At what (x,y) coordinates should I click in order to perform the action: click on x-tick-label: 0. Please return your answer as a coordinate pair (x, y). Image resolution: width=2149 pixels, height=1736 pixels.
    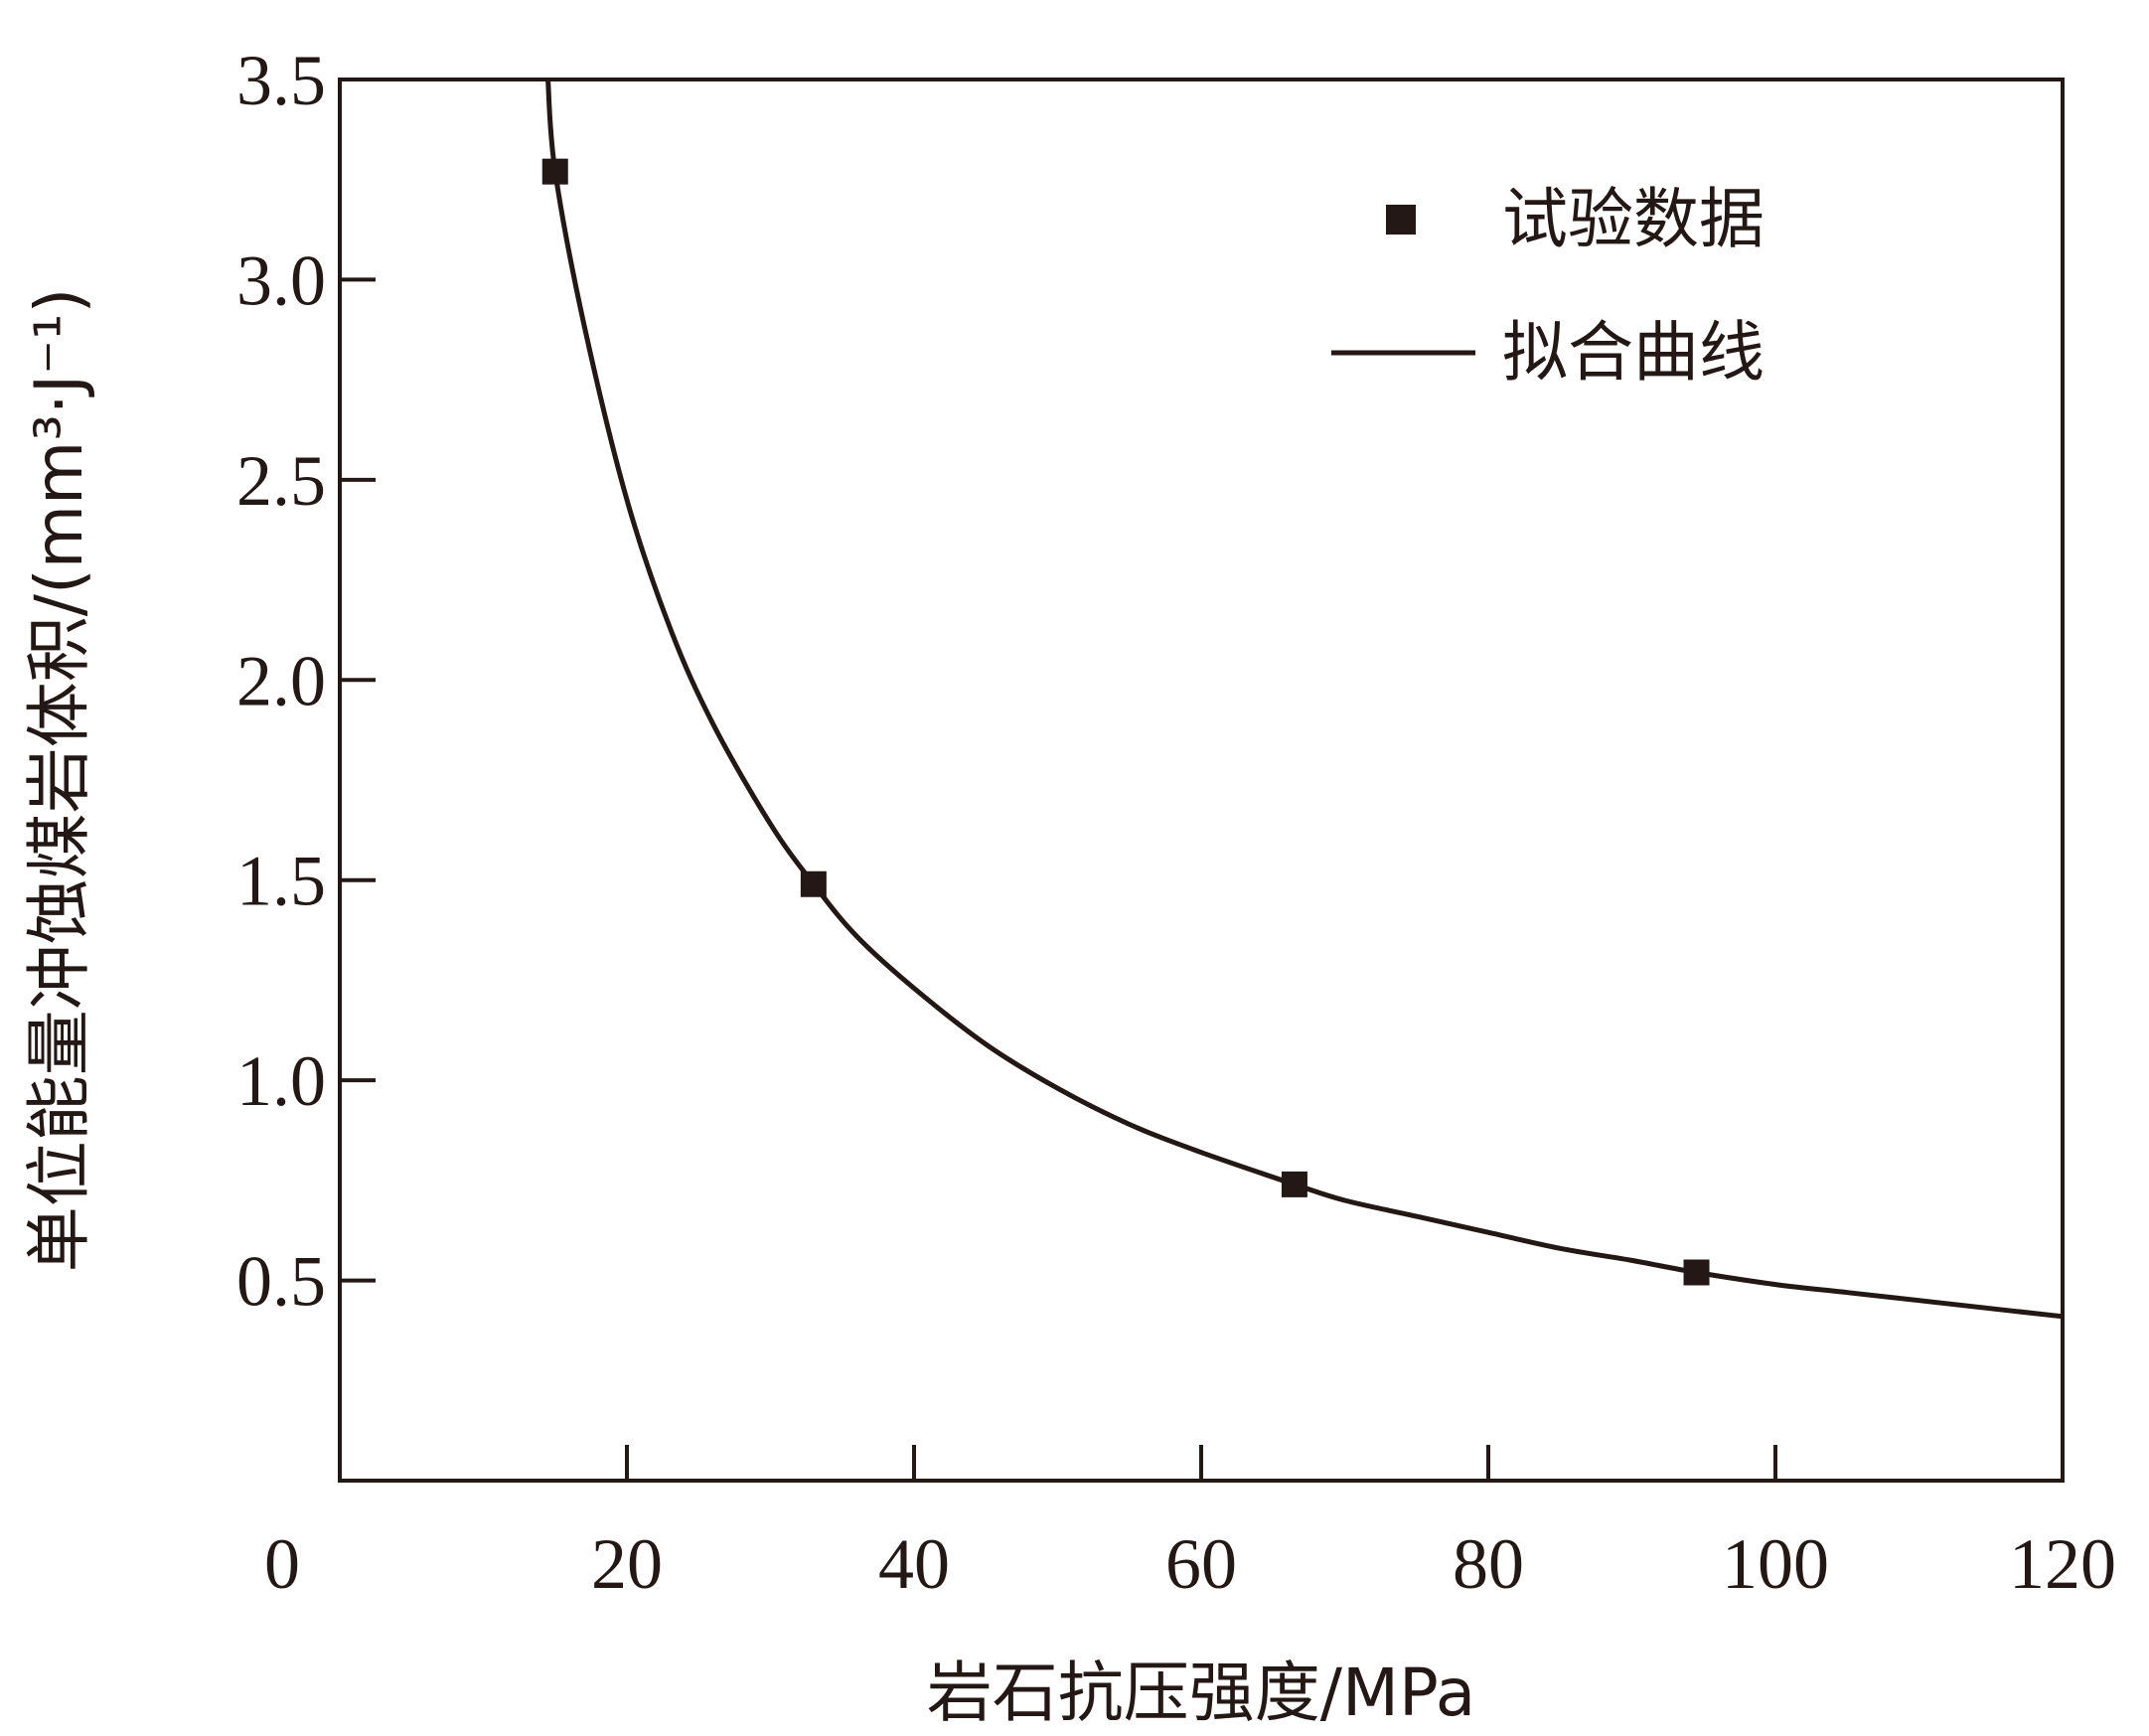
    Looking at the image, I should click on (282, 1564).